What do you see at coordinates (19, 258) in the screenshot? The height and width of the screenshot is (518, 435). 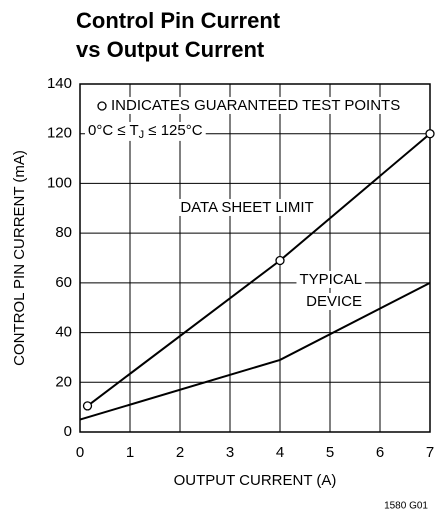 I see `y-axis-label: CONTROL PIN CURRENT (mA)` at bounding box center [19, 258].